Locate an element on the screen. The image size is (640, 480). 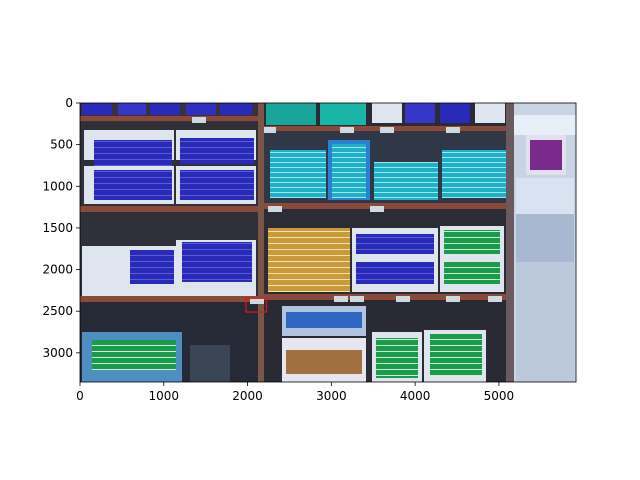
y-tick-label: 2500 is located at coordinates (57, 311).